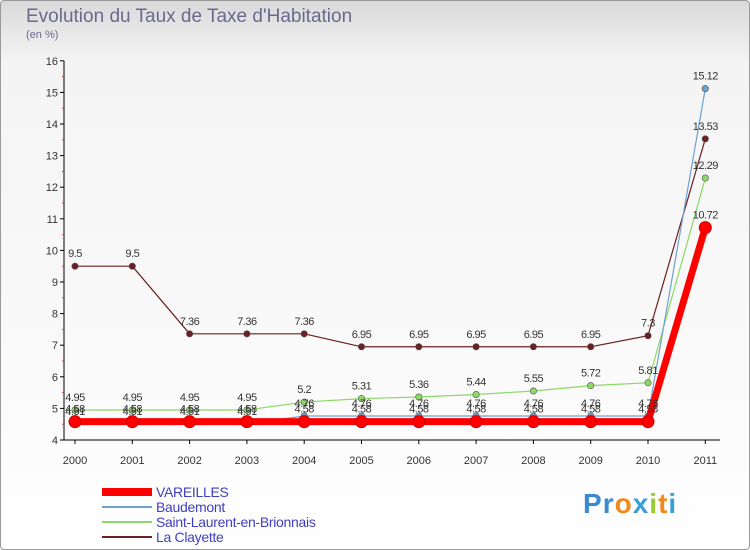  Describe the element at coordinates (127, 536) in the screenshot. I see `legend-swatch-la-clayette` at that location.